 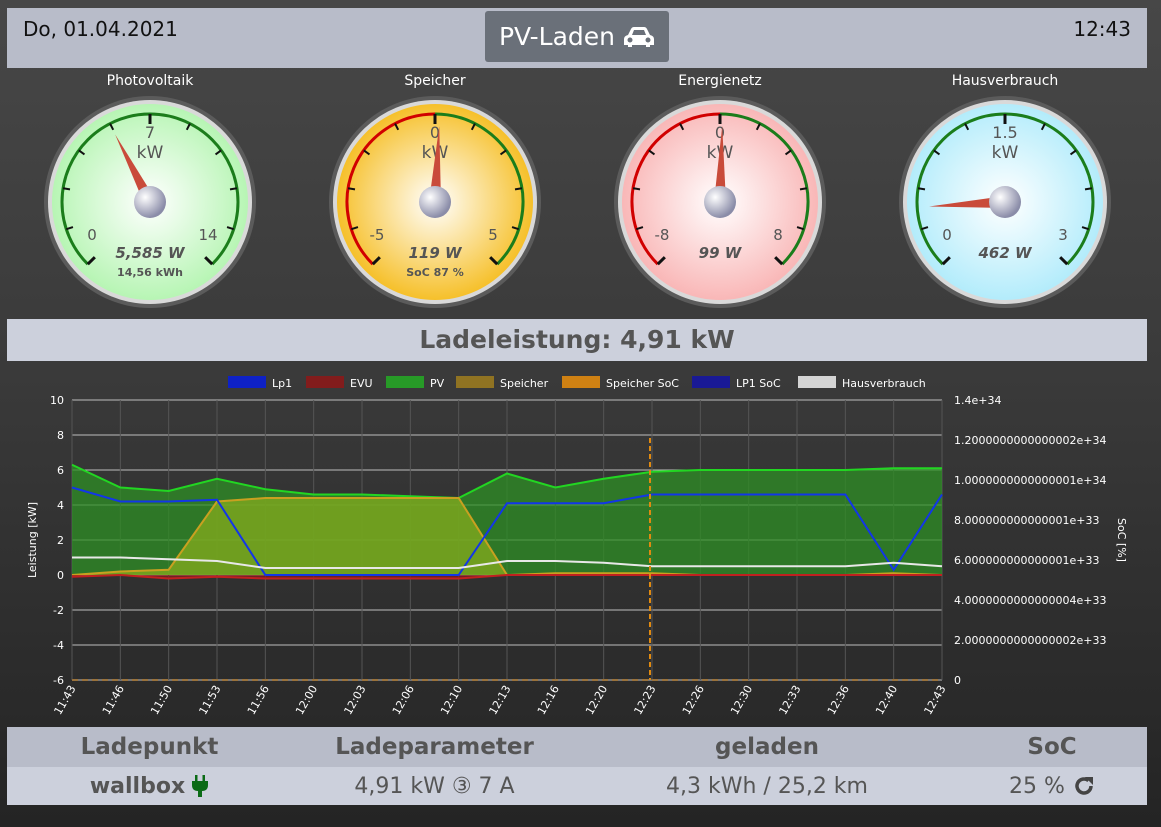 I want to click on geladen-cell: 4,3 kWh / 25,2 km, so click(x=767, y=786).